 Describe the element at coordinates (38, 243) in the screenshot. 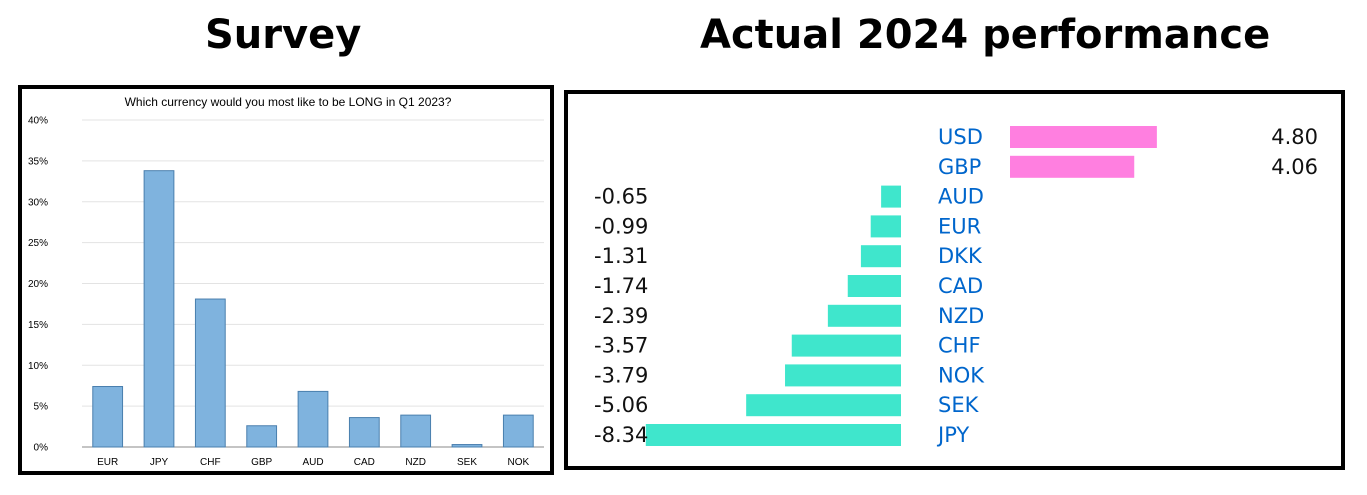

I see `y-tick-label: 25%` at that location.